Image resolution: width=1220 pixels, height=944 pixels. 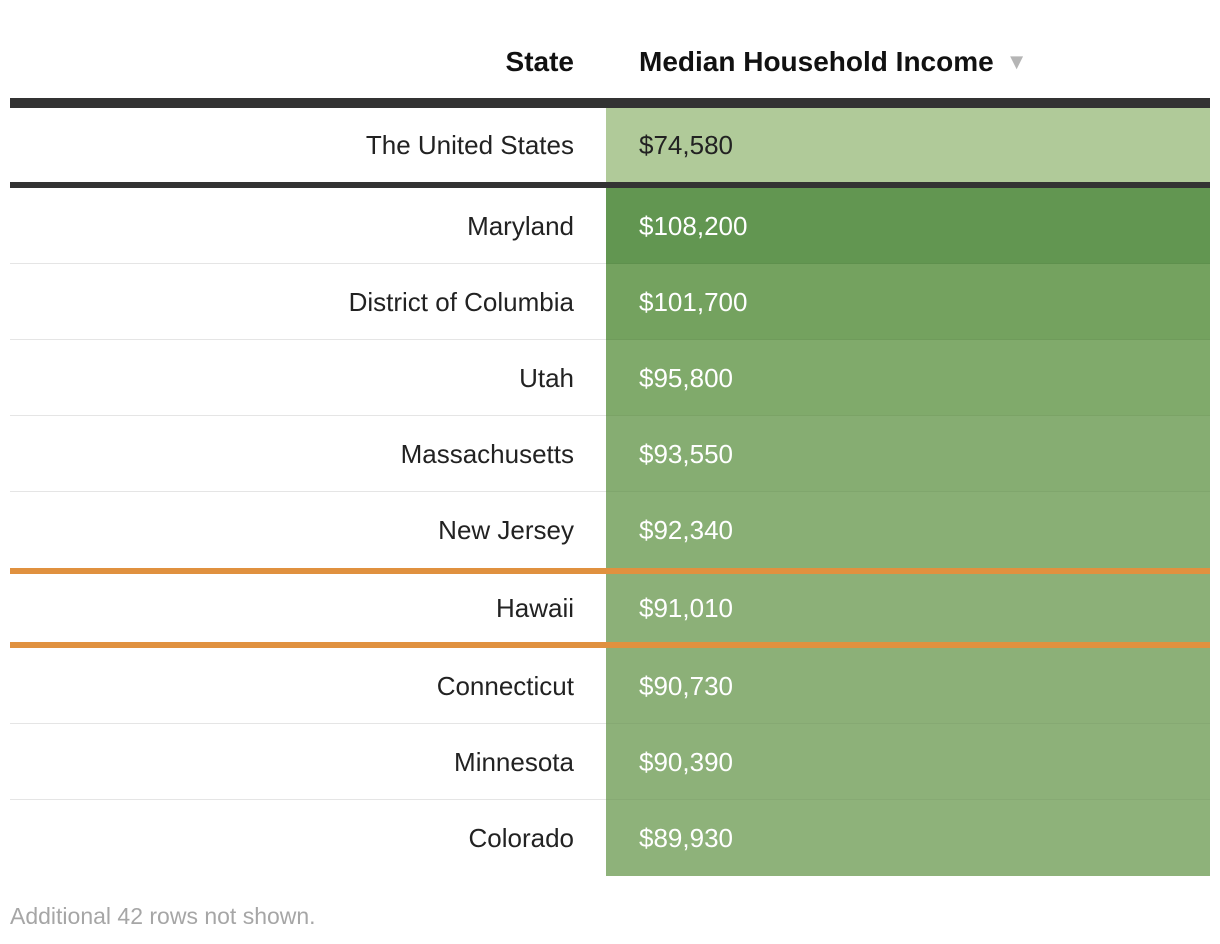 I want to click on table-row: New Jersey $92,340, so click(x=610, y=530).